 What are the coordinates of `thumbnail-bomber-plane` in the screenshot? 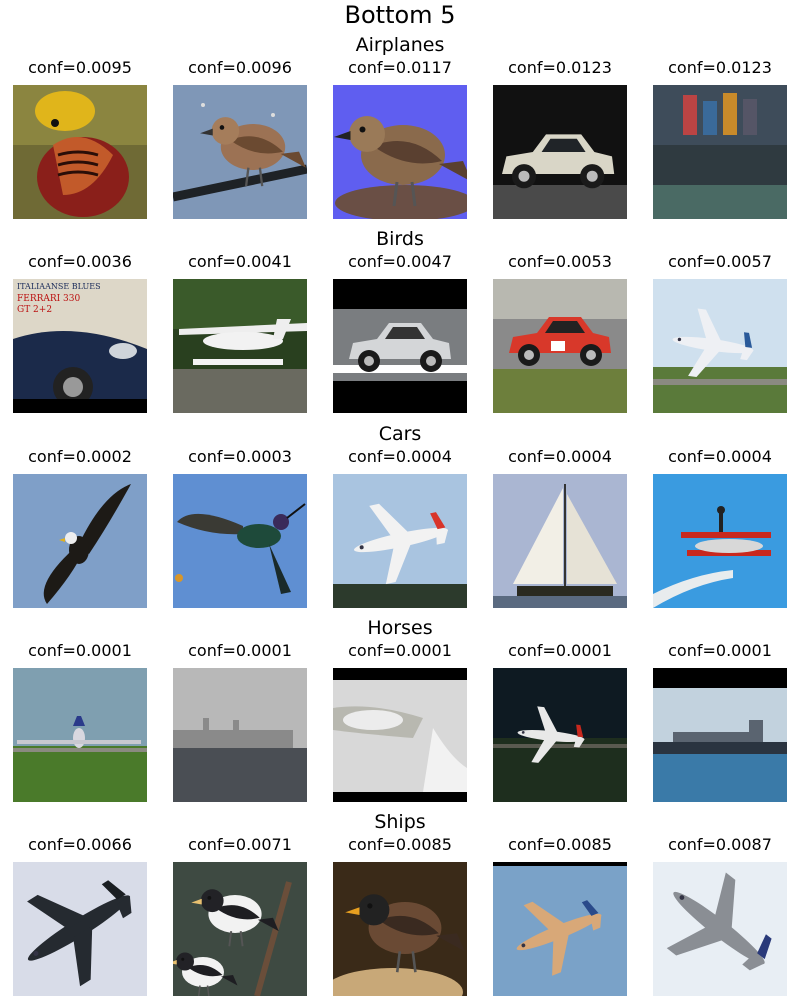 It's located at (80, 929).